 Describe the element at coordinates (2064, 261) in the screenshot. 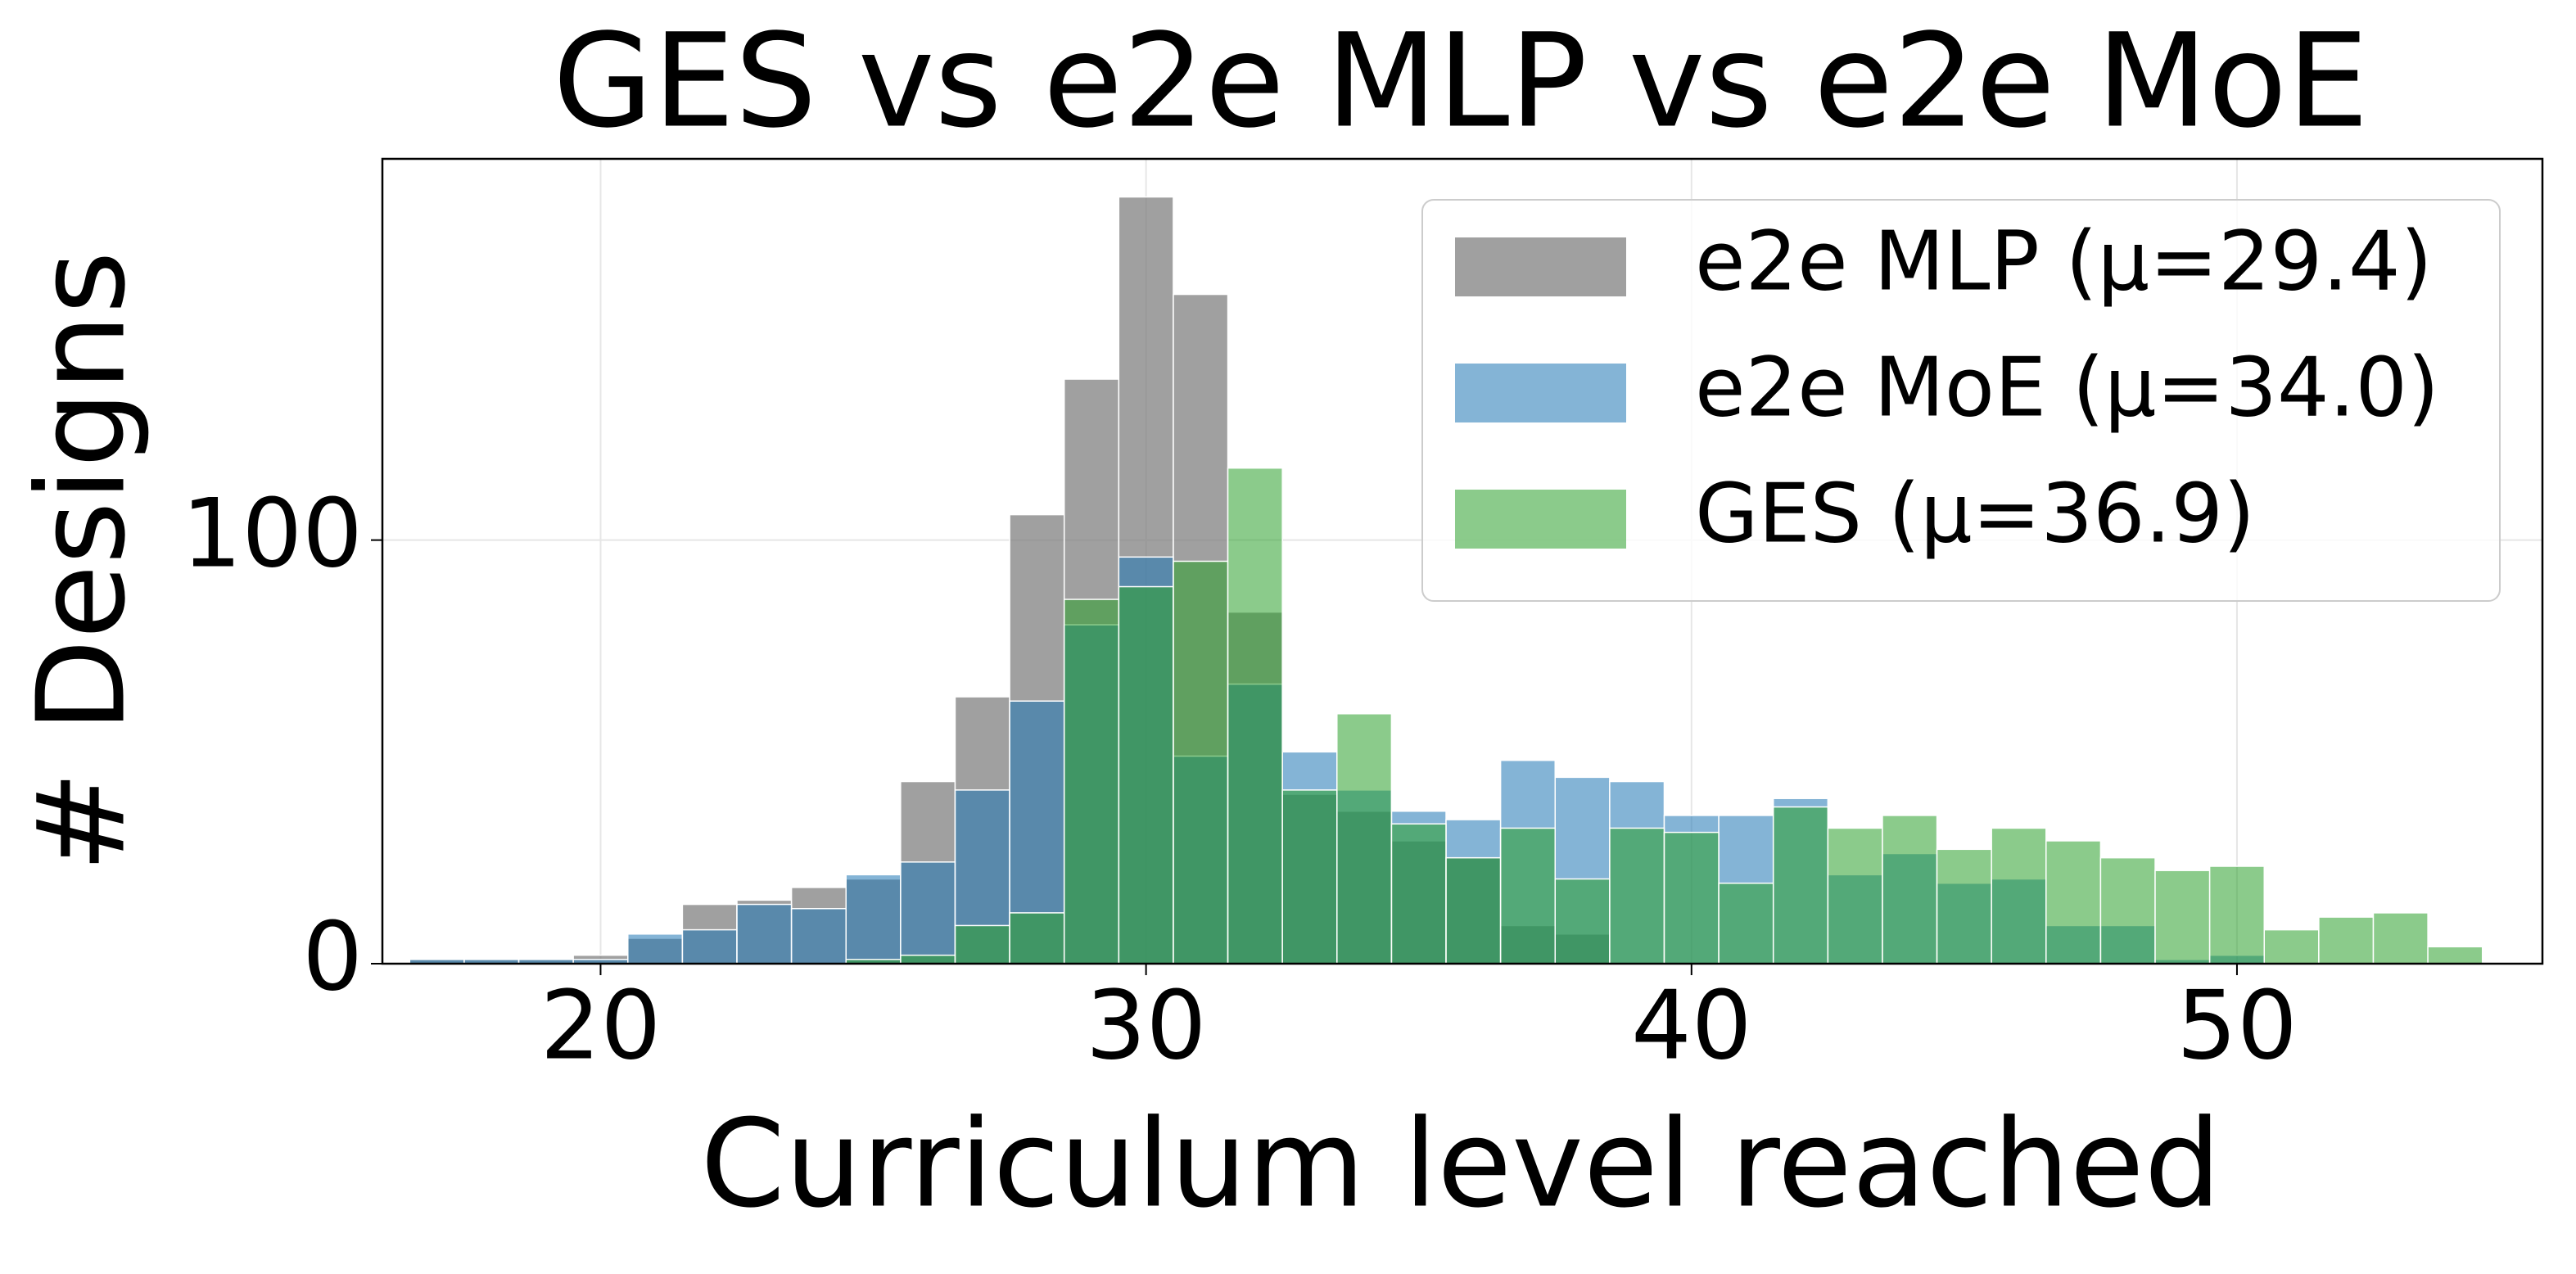

I see `legend-label: e2e MLP (μ=29.4)` at that location.